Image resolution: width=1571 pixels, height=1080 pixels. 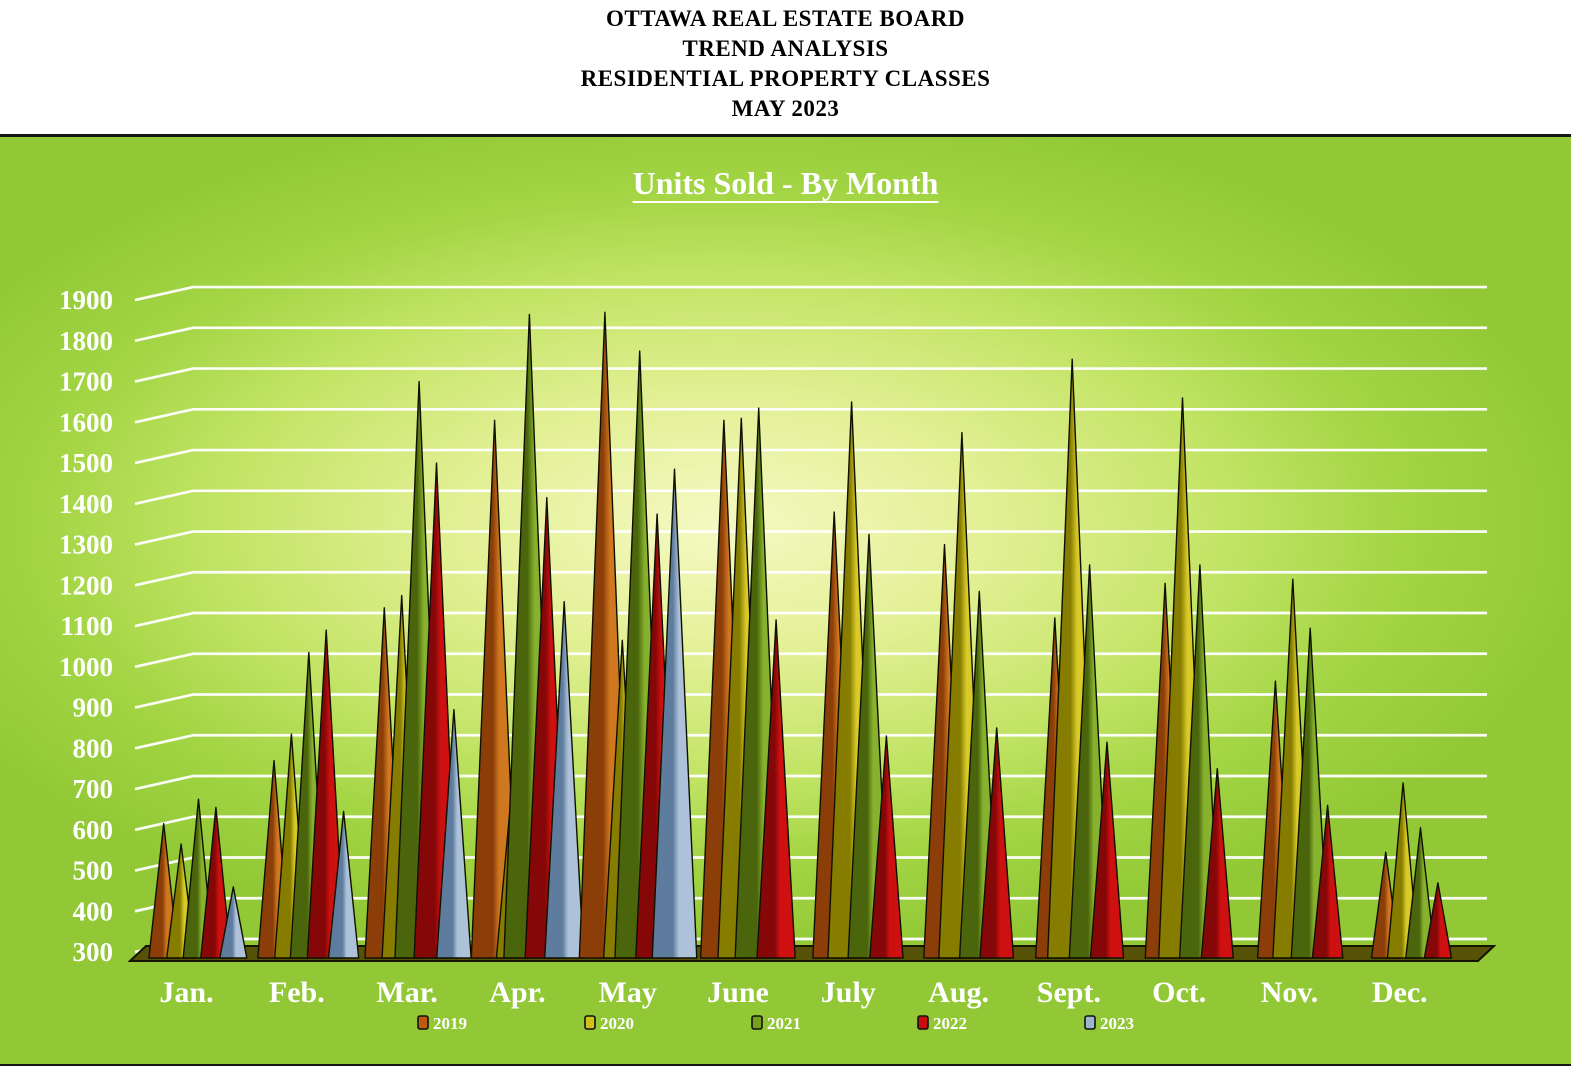 What do you see at coordinates (1327, 881) in the screenshot?
I see `spike-2022-Nov` at bounding box center [1327, 881].